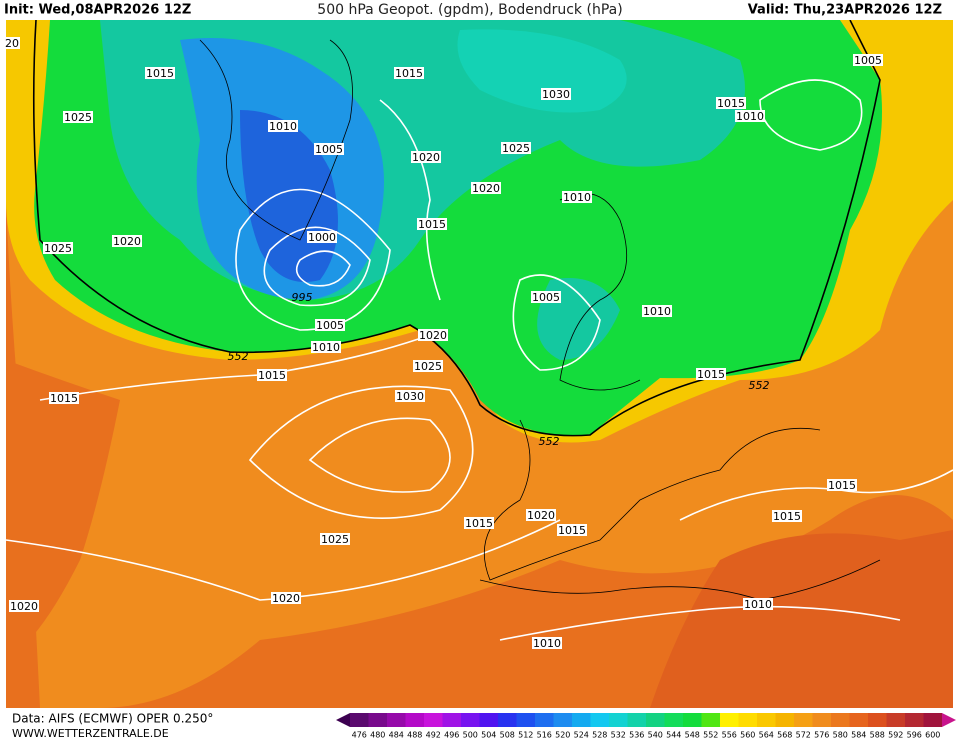 The image size is (959, 741). Describe the element at coordinates (488, 735) in the screenshot. I see `colorbar-tick-label: 504` at that location.